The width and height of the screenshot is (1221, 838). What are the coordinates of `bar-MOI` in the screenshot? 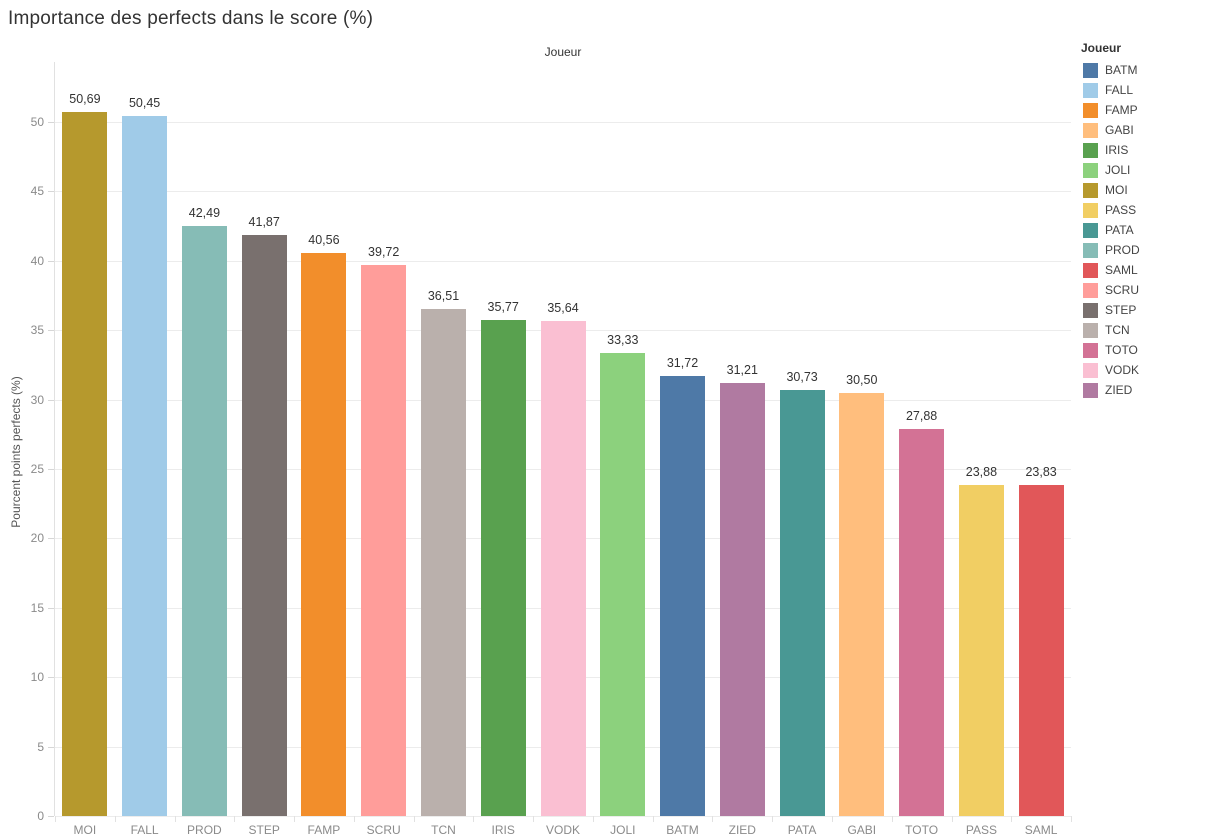 It's located at (85, 464).